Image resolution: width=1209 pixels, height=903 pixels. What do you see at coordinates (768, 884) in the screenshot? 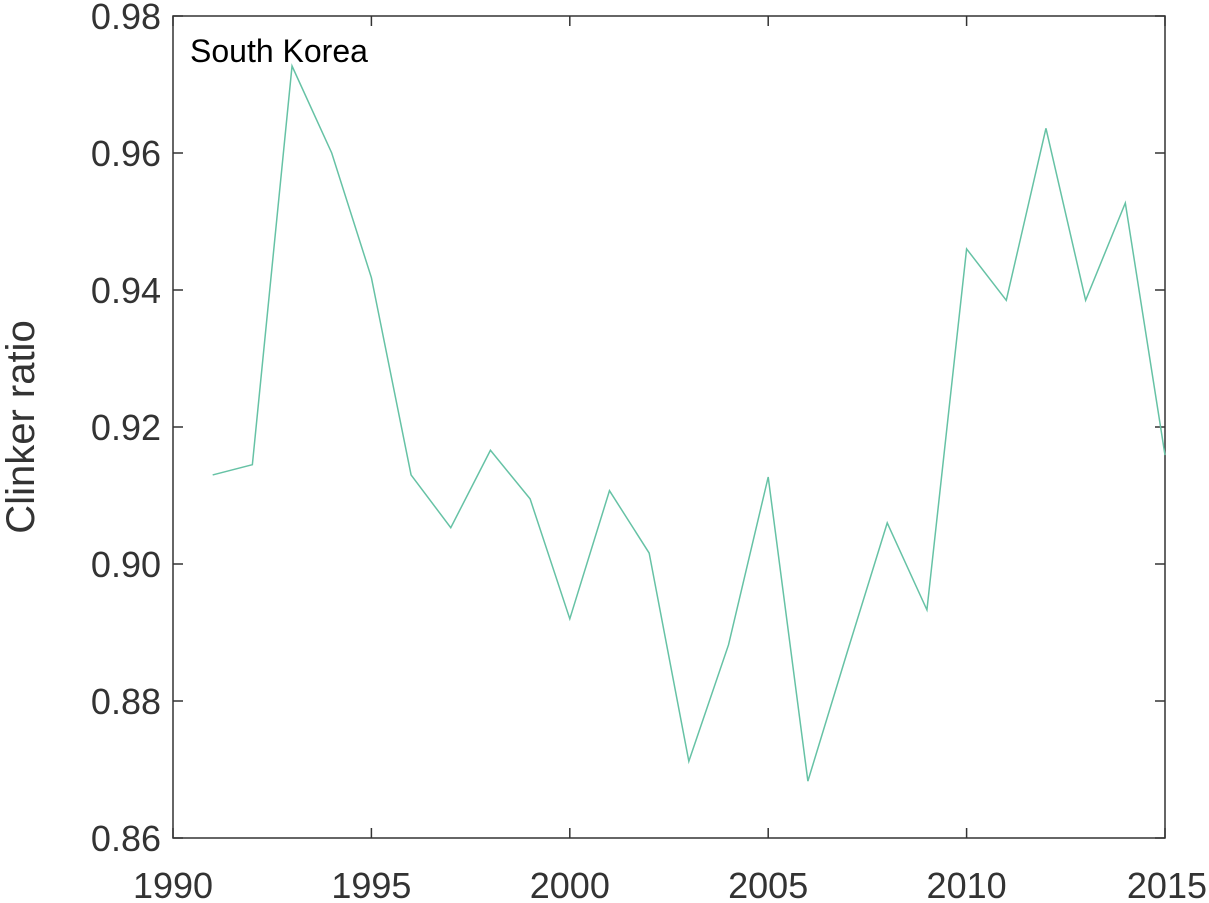
I see `x-tick-label: 2005` at bounding box center [768, 884].